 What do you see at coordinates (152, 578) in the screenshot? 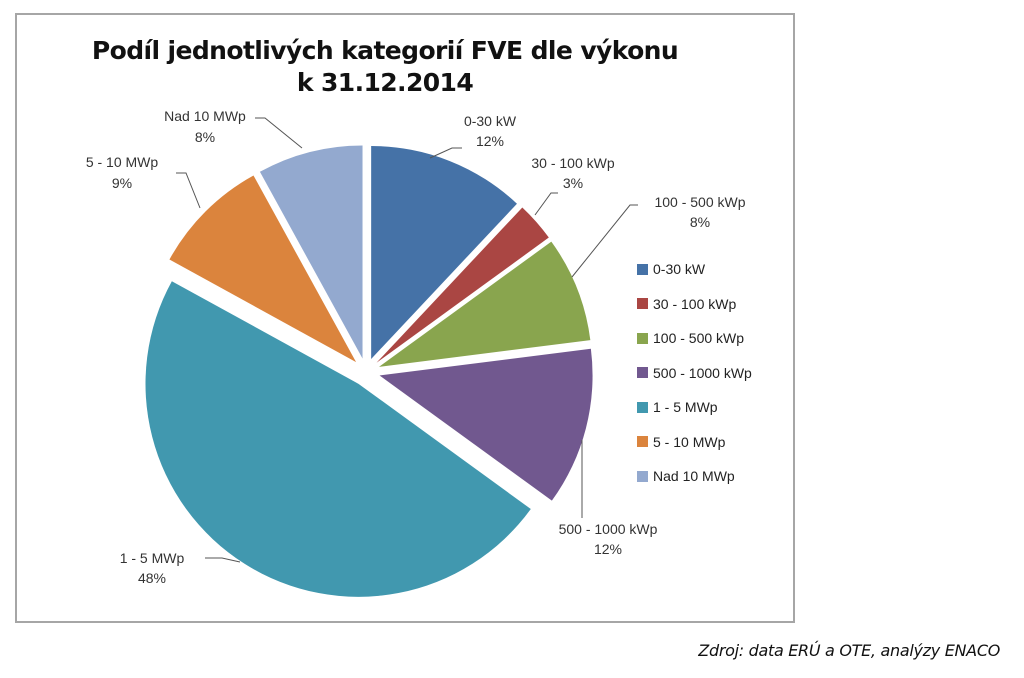
I see `data-label-1-5-value: 48%` at bounding box center [152, 578].